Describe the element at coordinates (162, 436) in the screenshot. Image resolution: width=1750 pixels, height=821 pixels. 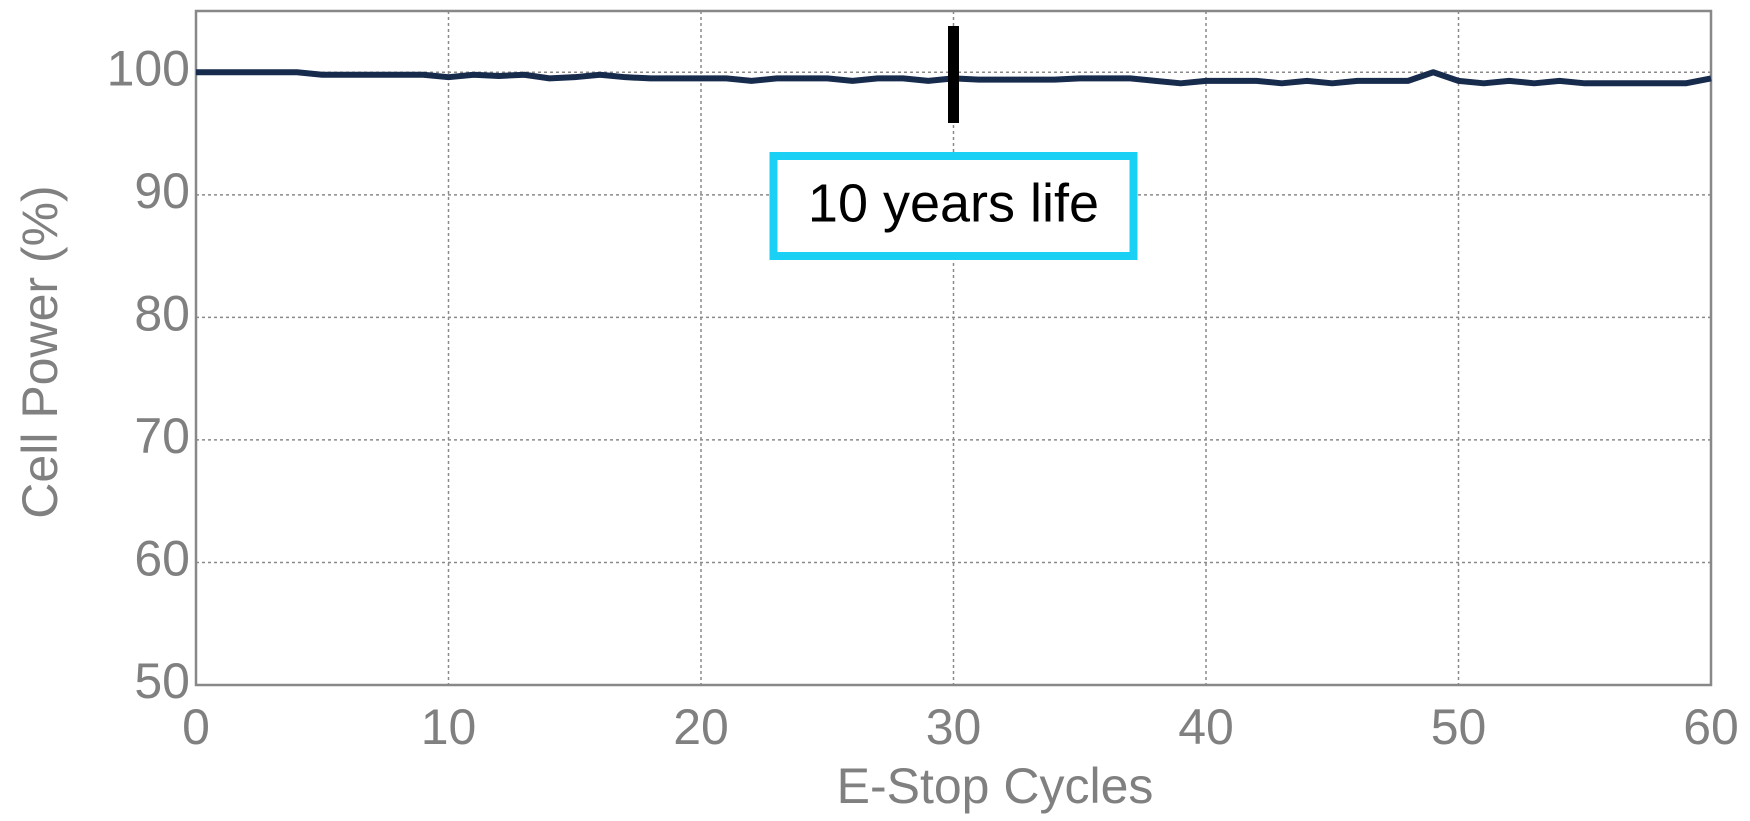
I see `y-tick-label: 70` at that location.